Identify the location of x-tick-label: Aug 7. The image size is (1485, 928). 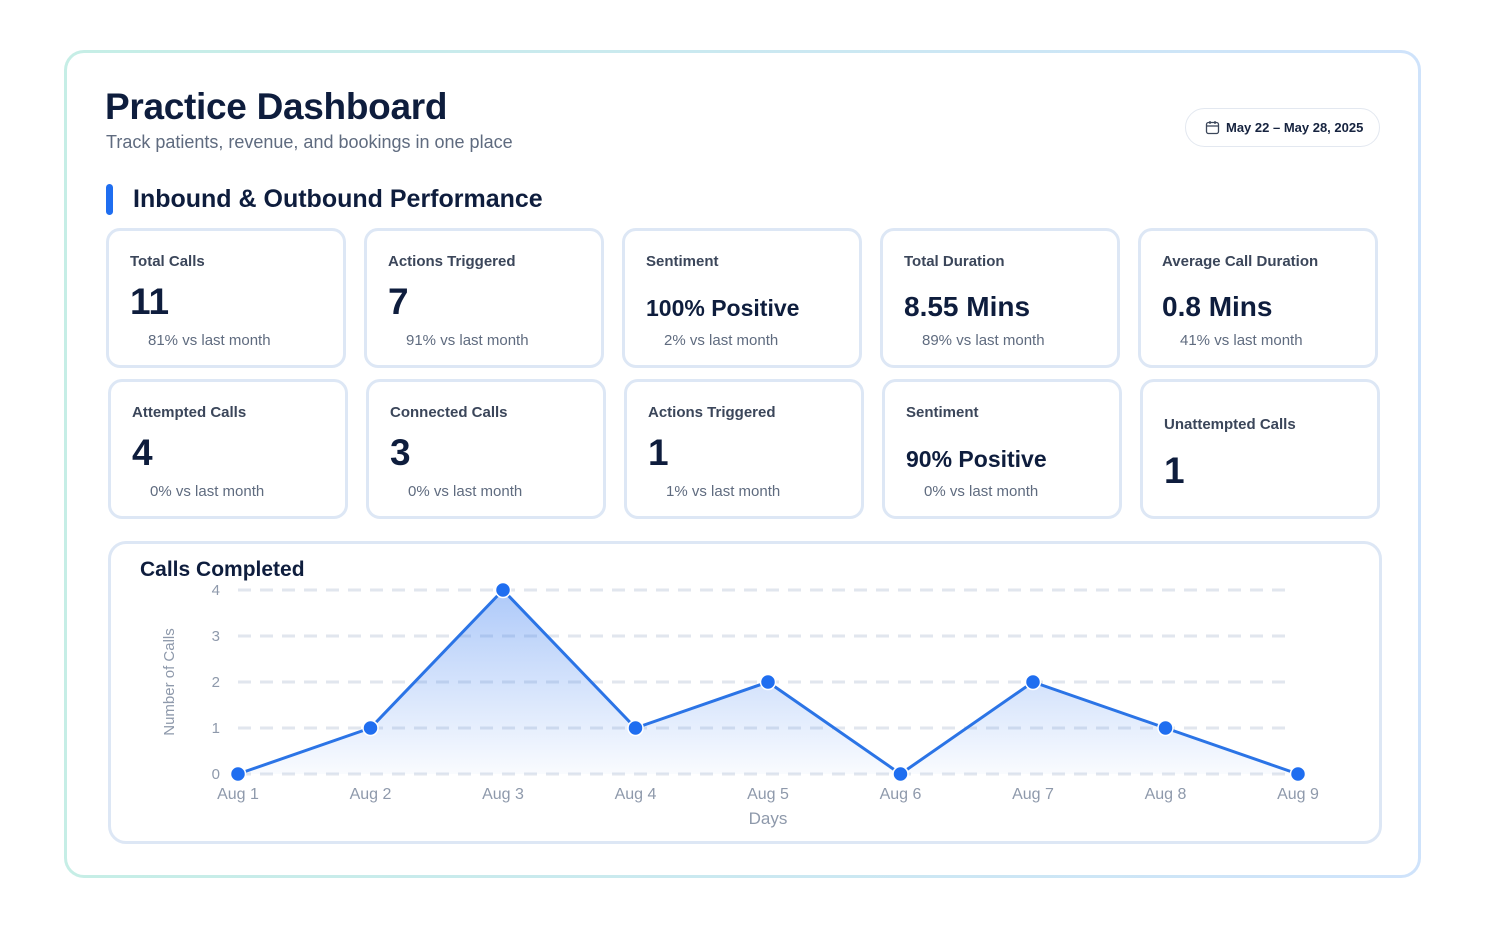
(1033, 794).